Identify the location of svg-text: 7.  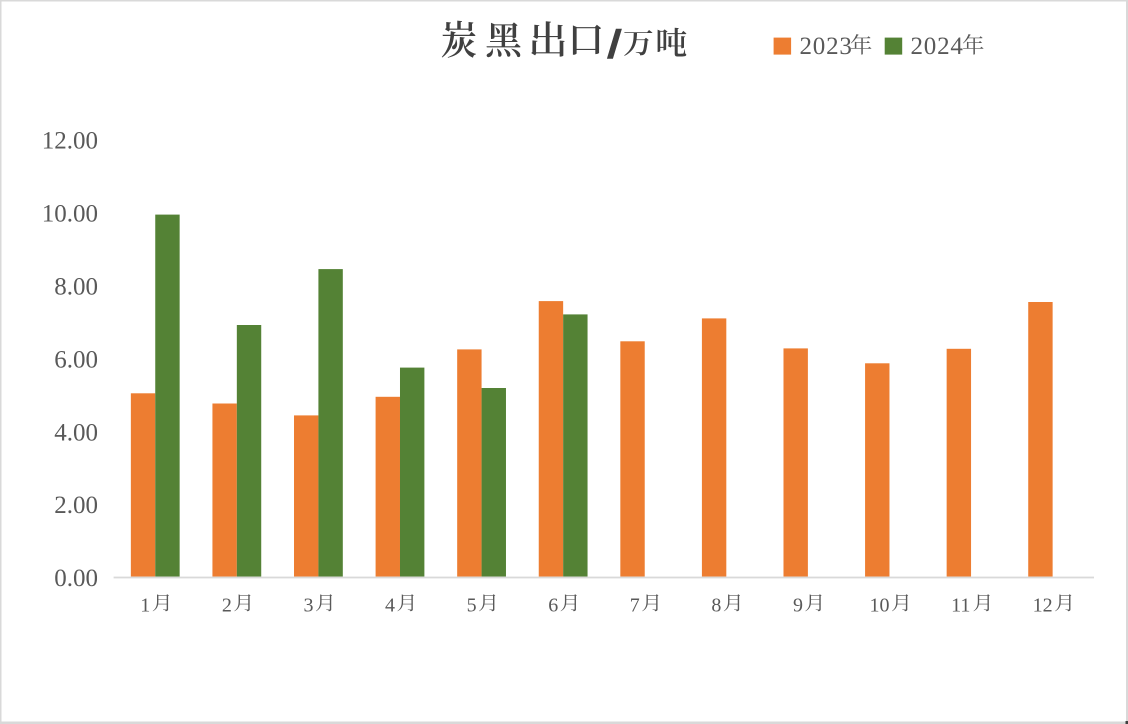
(635, 606).